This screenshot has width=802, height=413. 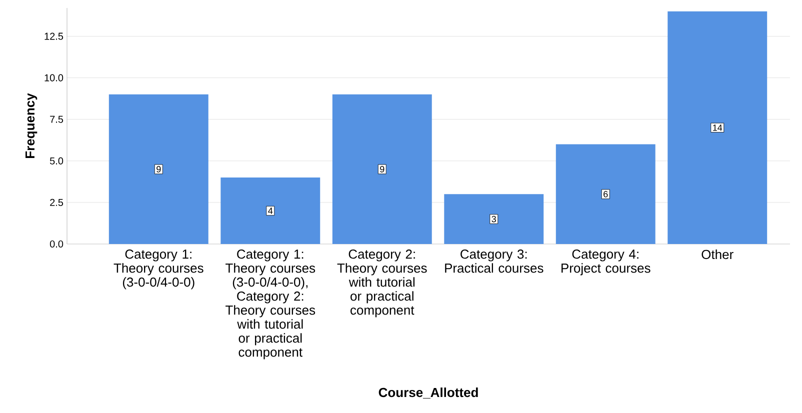 I want to click on data-label: 6, so click(x=606, y=194).